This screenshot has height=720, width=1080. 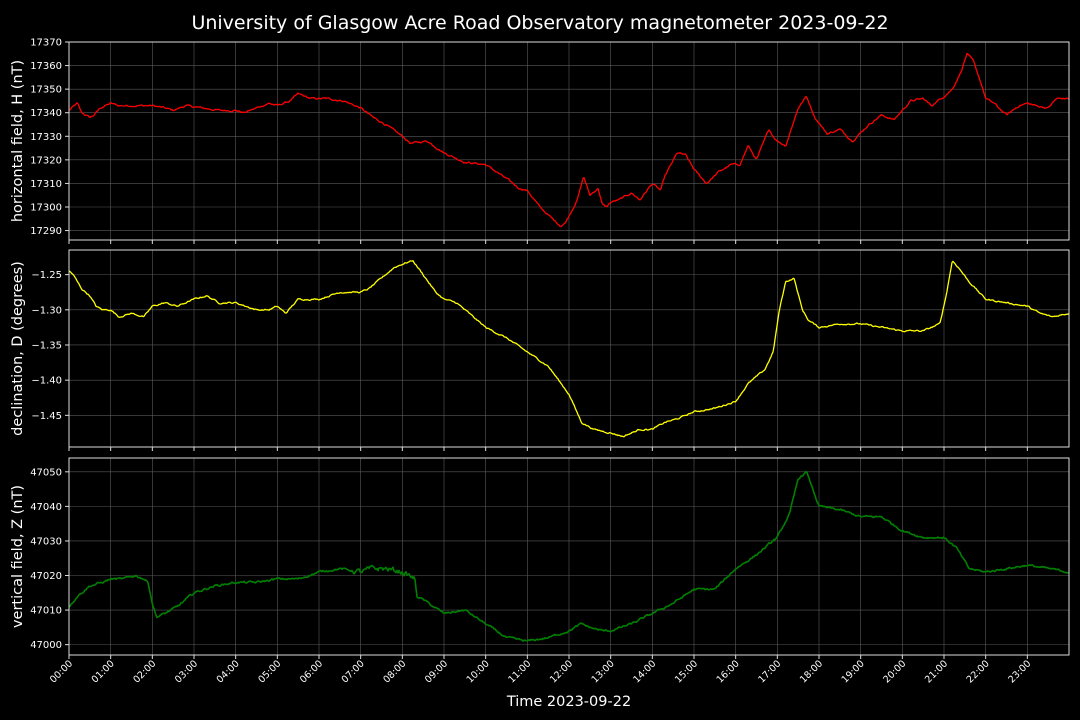 I want to click on y-axis-label: horizontal field, H (nT), so click(x=18, y=141).